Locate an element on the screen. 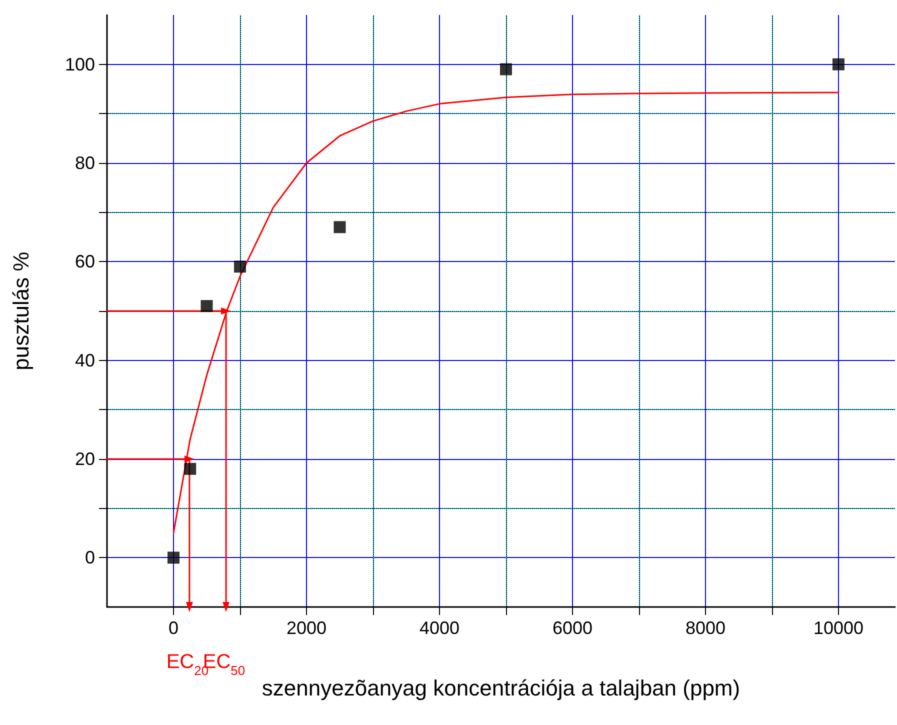 The width and height of the screenshot is (897, 725). y-tick-label: 100 is located at coordinates (79, 64).